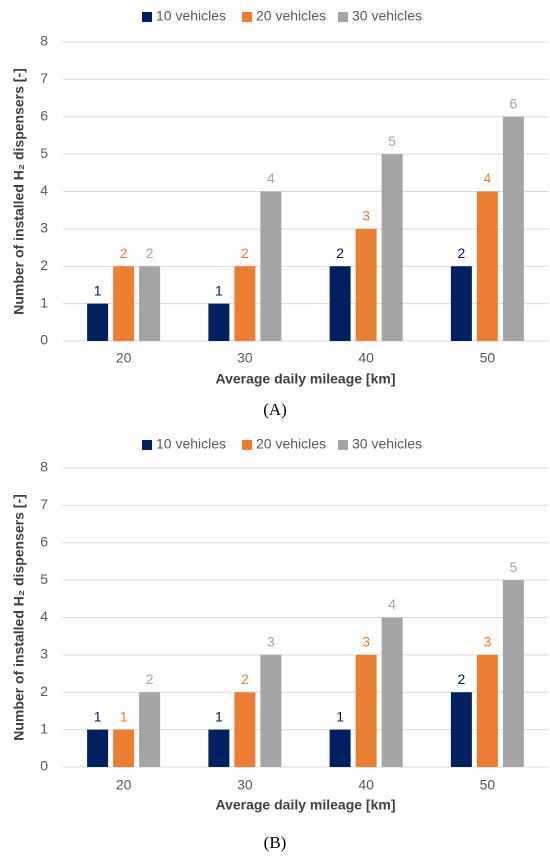 The image size is (550, 863). Describe the element at coordinates (275, 842) in the screenshot. I see `caption: (B)` at that location.